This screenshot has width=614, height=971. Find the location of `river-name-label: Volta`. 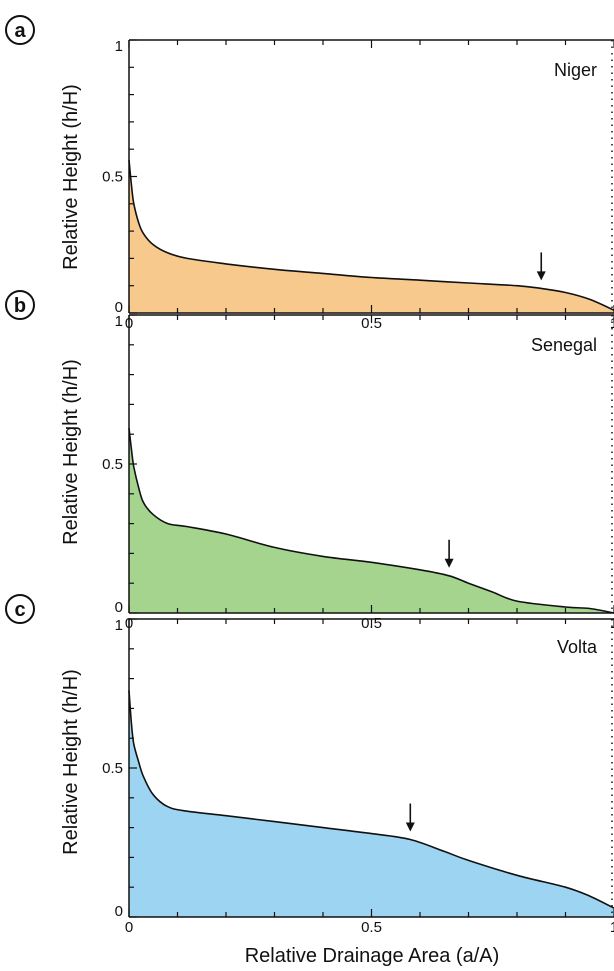

river-name-label: Volta is located at coordinates (577, 647).